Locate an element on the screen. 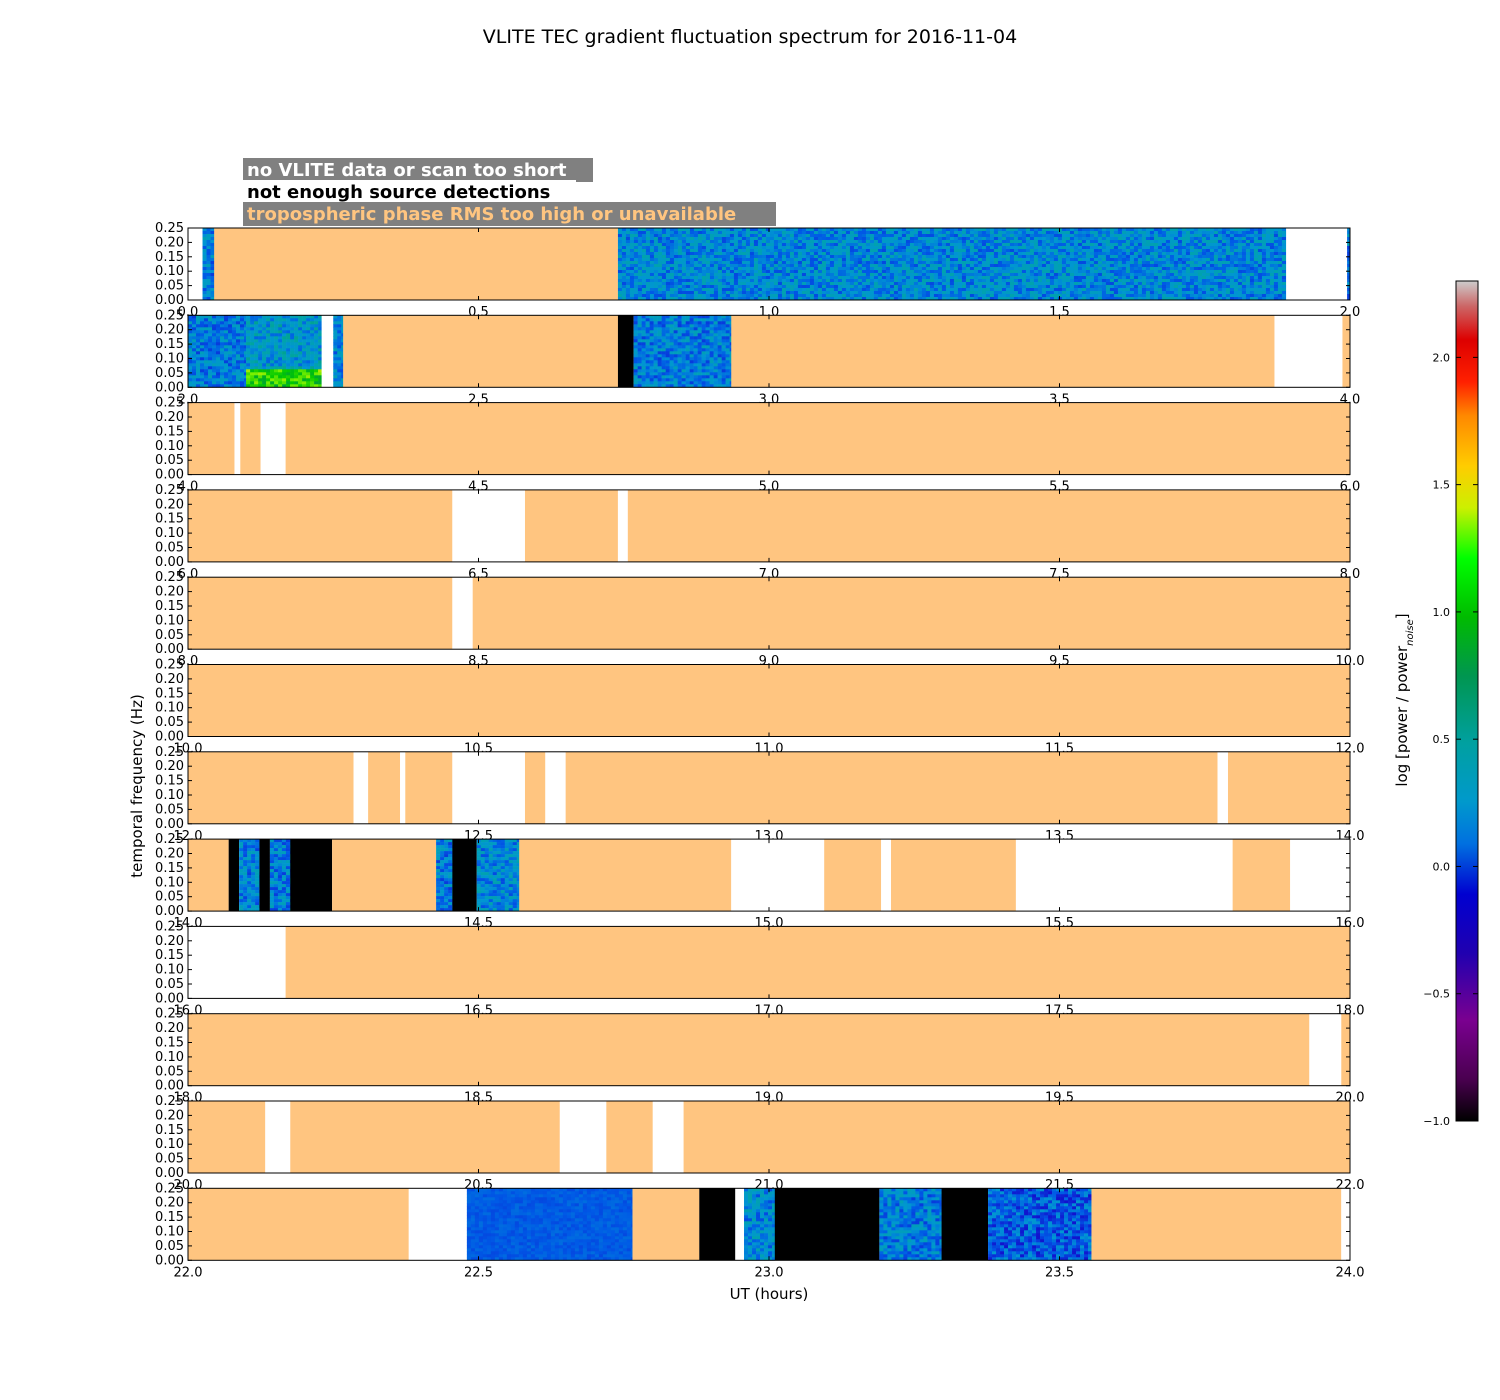 The width and height of the screenshot is (1500, 1400). y-tick-label: 0.15 is located at coordinates (169, 257).